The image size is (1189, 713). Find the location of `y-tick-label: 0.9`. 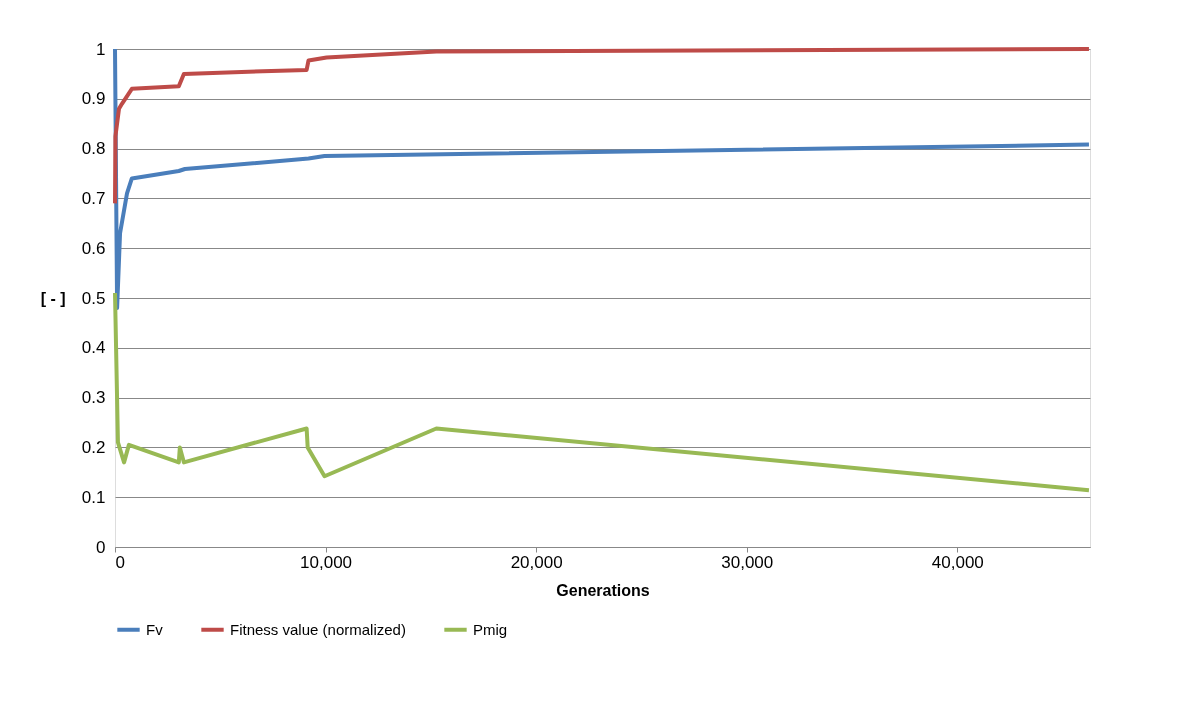

y-tick-label: 0.9 is located at coordinates (93, 99).